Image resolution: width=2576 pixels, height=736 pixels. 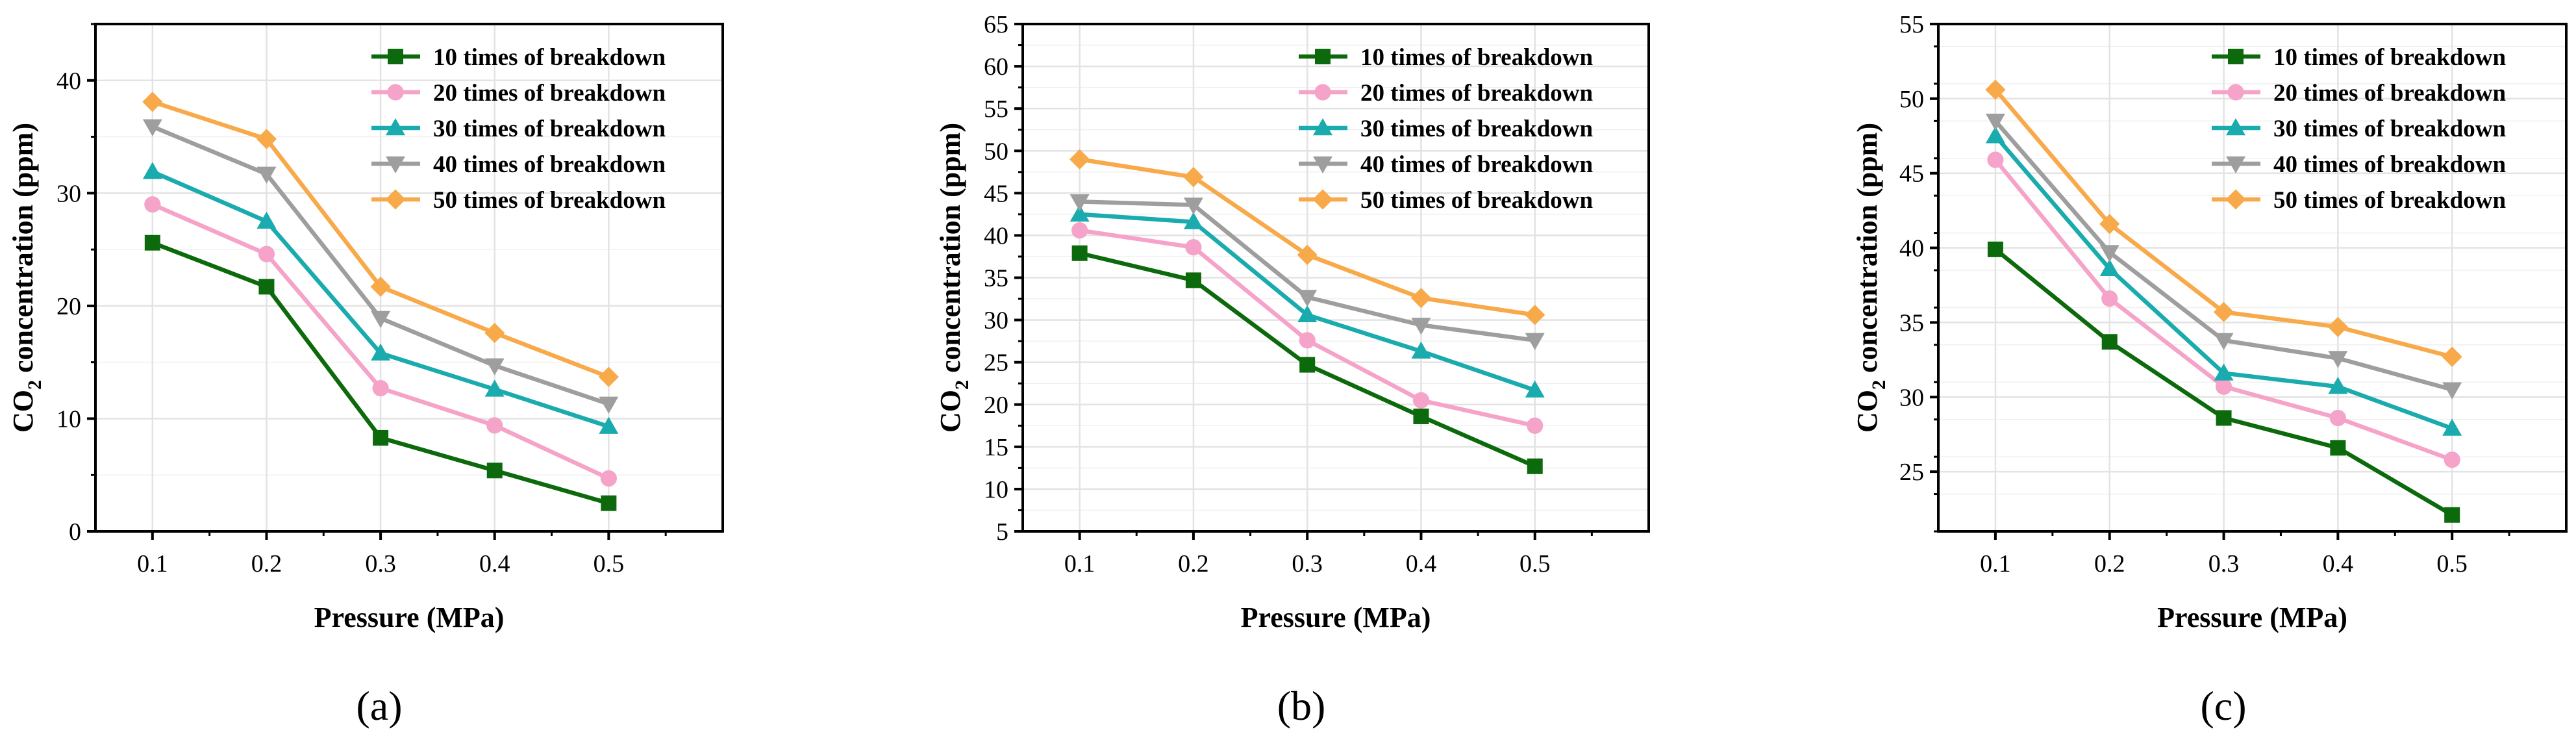 I want to click on legend-label: 10 times of breakdown, so click(x=2389, y=58).